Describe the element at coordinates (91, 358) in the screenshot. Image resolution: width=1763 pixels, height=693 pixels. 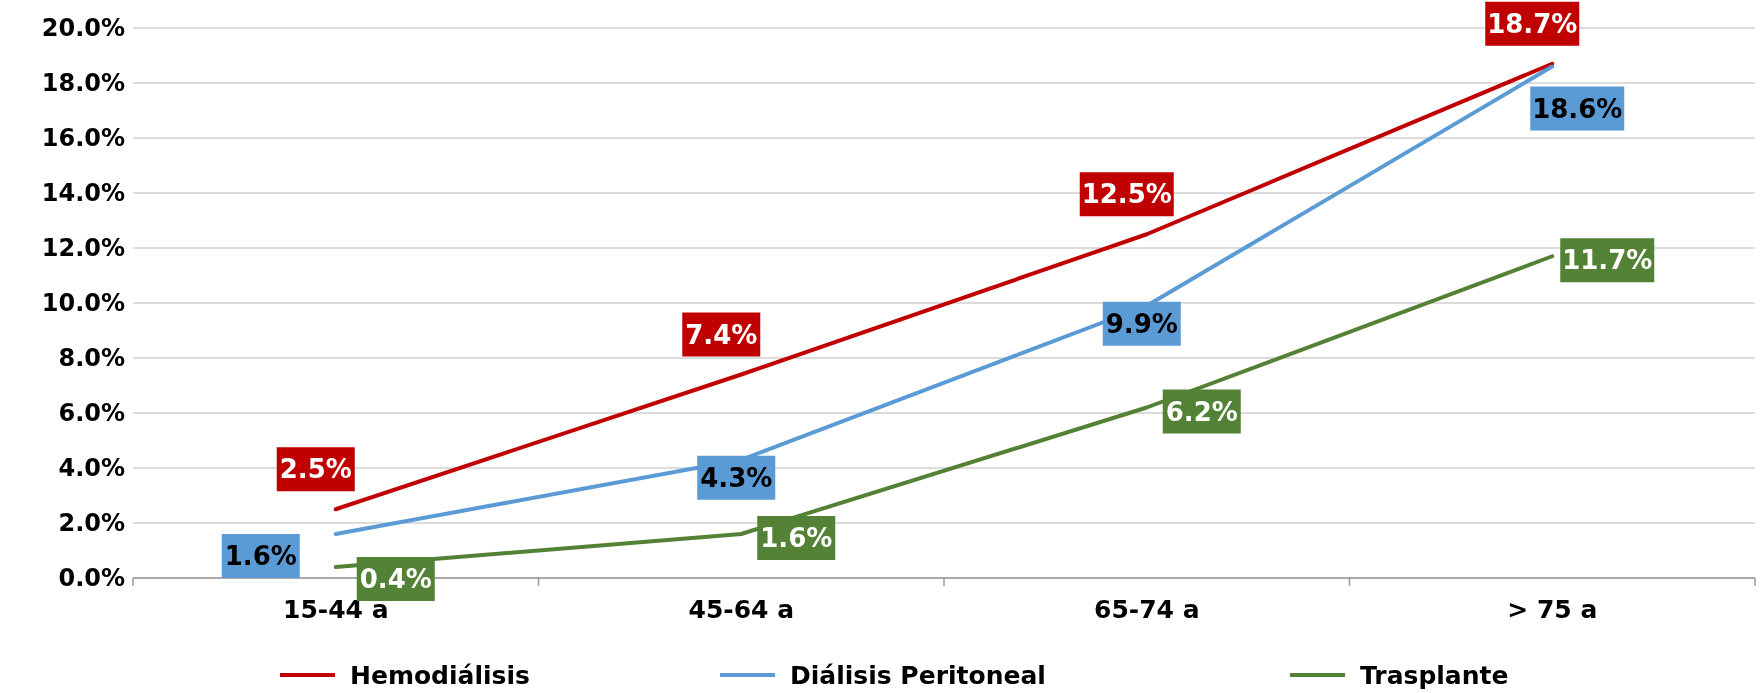
I see `y-tick-label: 8.0%` at that location.